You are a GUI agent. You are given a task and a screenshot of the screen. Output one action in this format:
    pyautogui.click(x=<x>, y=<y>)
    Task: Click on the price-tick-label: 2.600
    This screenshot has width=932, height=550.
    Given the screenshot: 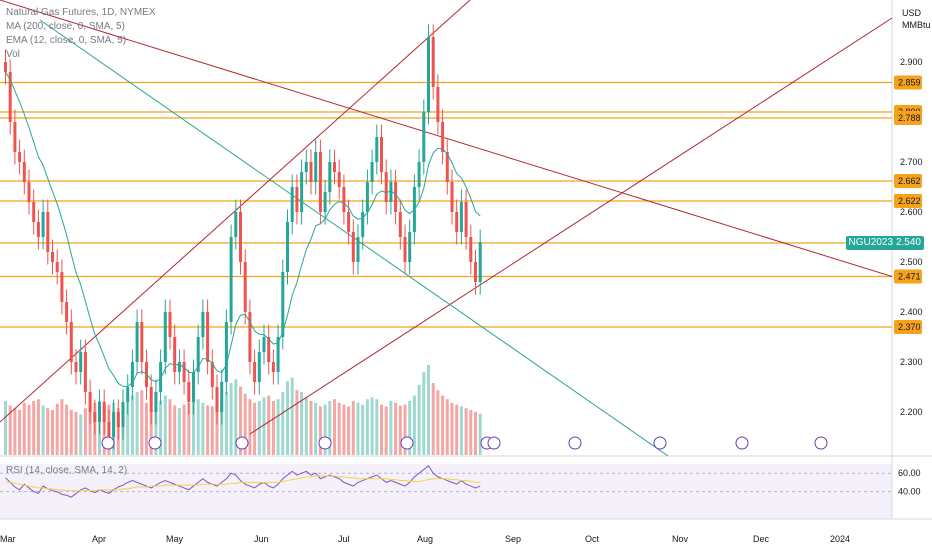 What is the action you would take?
    pyautogui.click(x=911, y=212)
    